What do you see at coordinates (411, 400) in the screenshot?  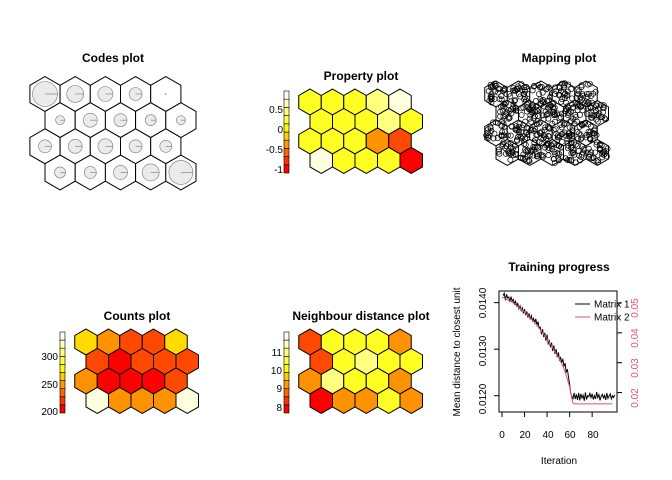 I see `neighbour-hex-unit` at bounding box center [411, 400].